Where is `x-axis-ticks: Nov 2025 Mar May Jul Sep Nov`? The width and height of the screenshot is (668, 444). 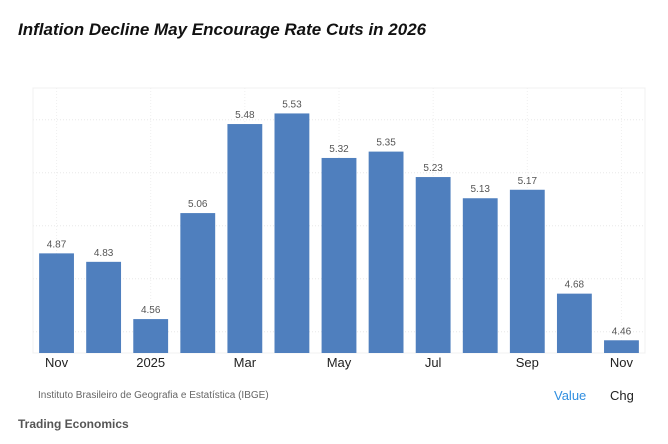
x-axis-ticks: Nov 2025 Mar May Jul Sep Nov is located at coordinates (339, 362).